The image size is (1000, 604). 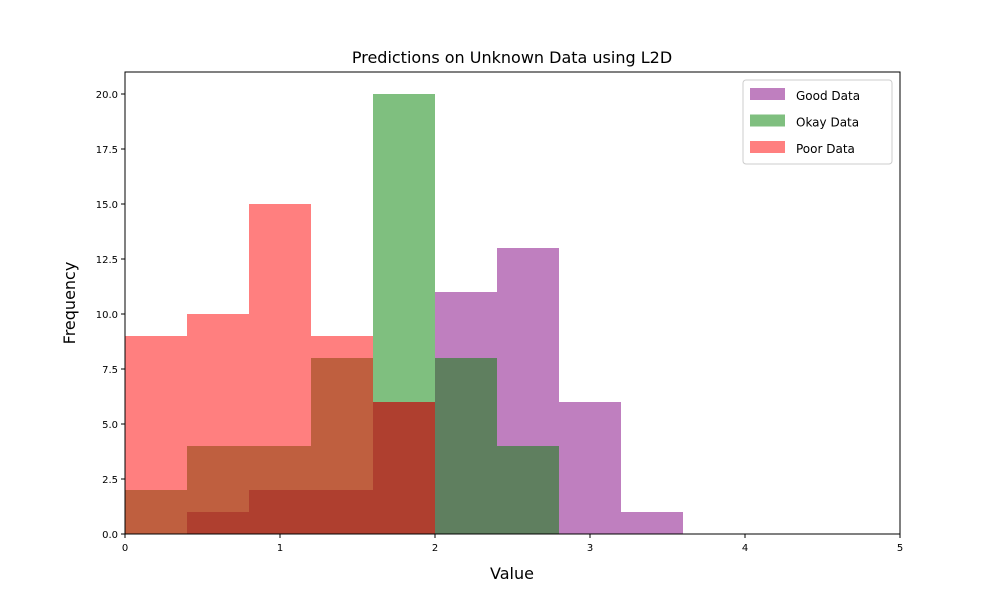 What do you see at coordinates (107, 205) in the screenshot?
I see `y-tick-label: 15.0` at bounding box center [107, 205].